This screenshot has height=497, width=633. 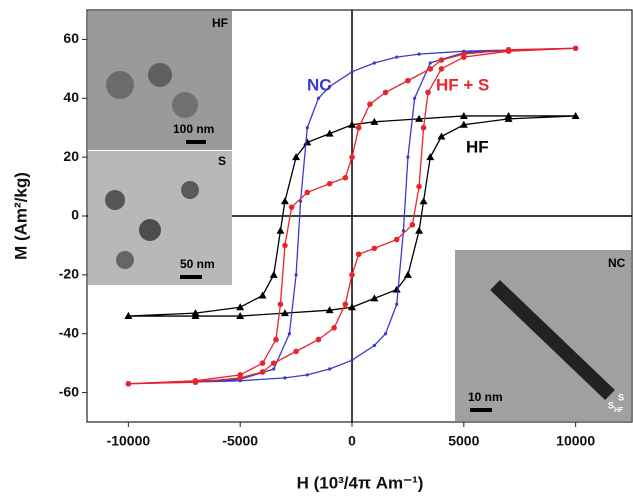 What do you see at coordinates (463, 441) in the screenshot?
I see `x-tick-label: 5000` at bounding box center [463, 441].